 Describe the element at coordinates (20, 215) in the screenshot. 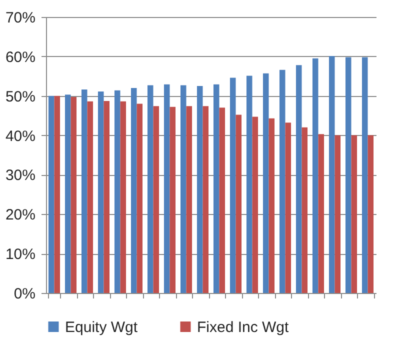

I see `y-tick-label: 20%` at that location.